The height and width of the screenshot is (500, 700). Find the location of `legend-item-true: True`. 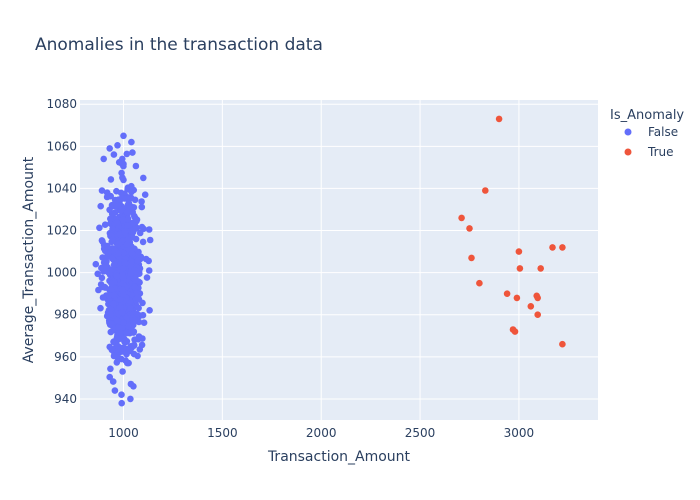

legend-item-true: True is located at coordinates (649, 152).